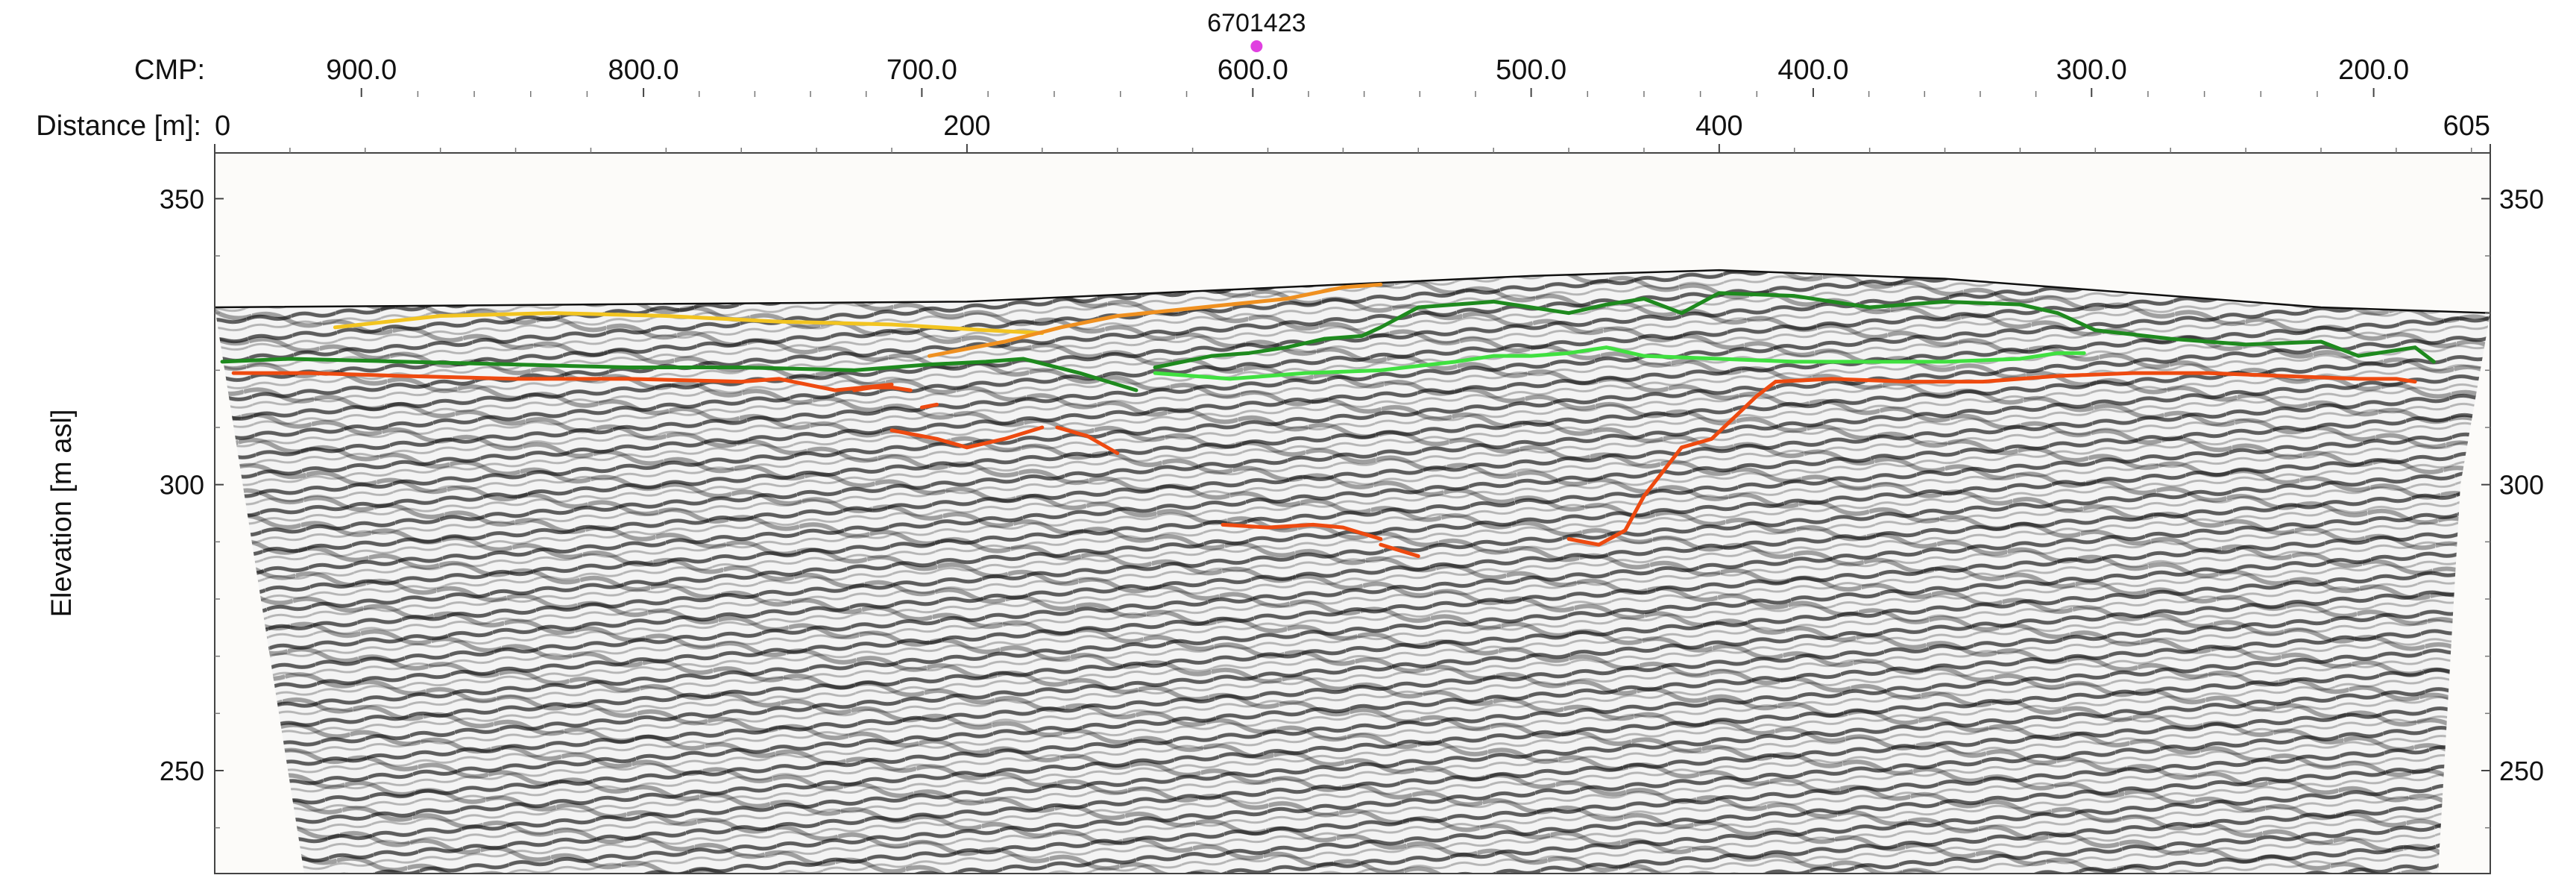 This screenshot has height=881, width=2576. What do you see at coordinates (182, 771) in the screenshot?
I see `y-tick-label-left: 250` at bounding box center [182, 771].